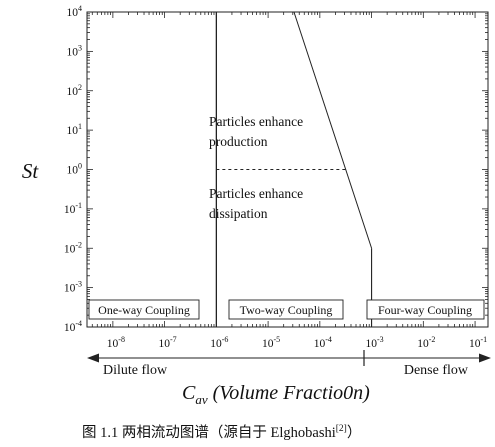 Image resolution: width=495 pixels, height=447 pixels. Describe the element at coordinates (333, 130) in the screenshot. I see `production-dissipation-boundary` at that location.